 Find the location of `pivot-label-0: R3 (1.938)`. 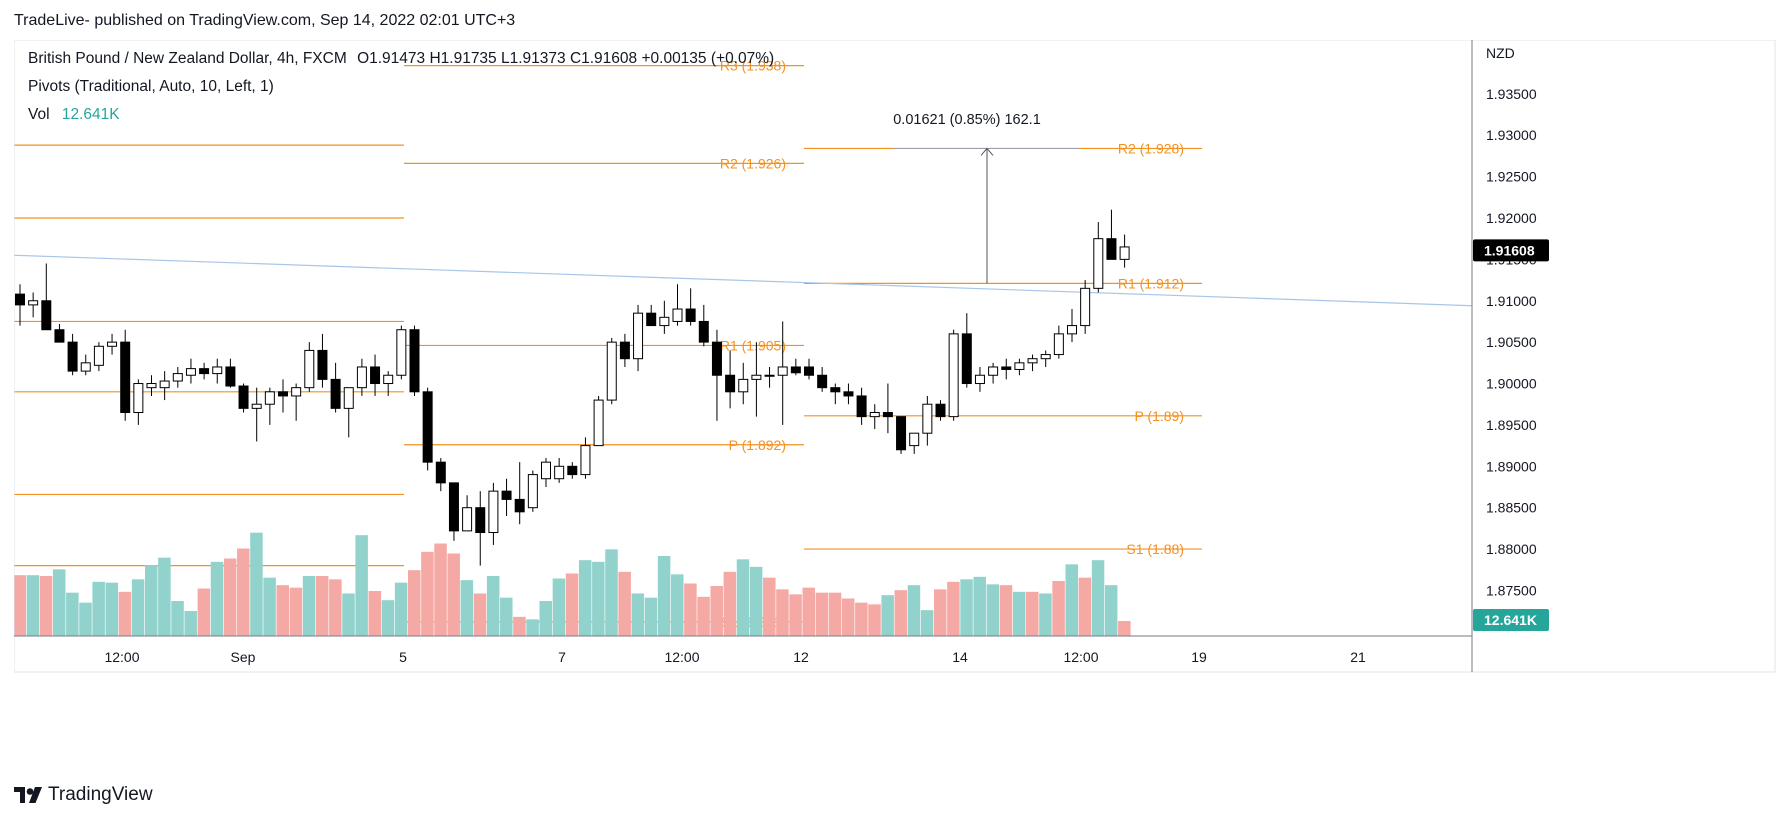

pivot-label-0: R3 (1.938) is located at coordinates (753, 66).